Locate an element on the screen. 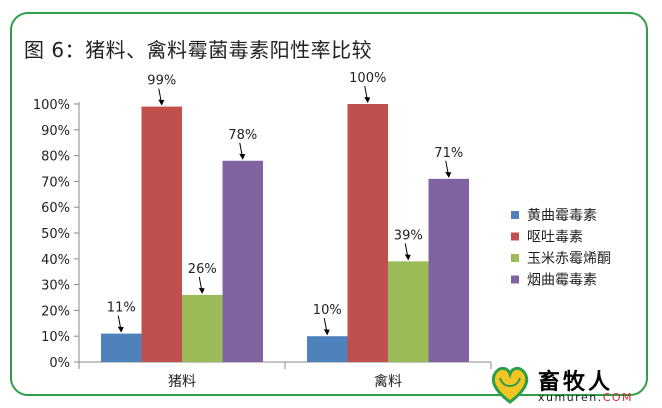 This screenshot has width=662, height=408. xumuren-logo-icon is located at coordinates (510, 385).